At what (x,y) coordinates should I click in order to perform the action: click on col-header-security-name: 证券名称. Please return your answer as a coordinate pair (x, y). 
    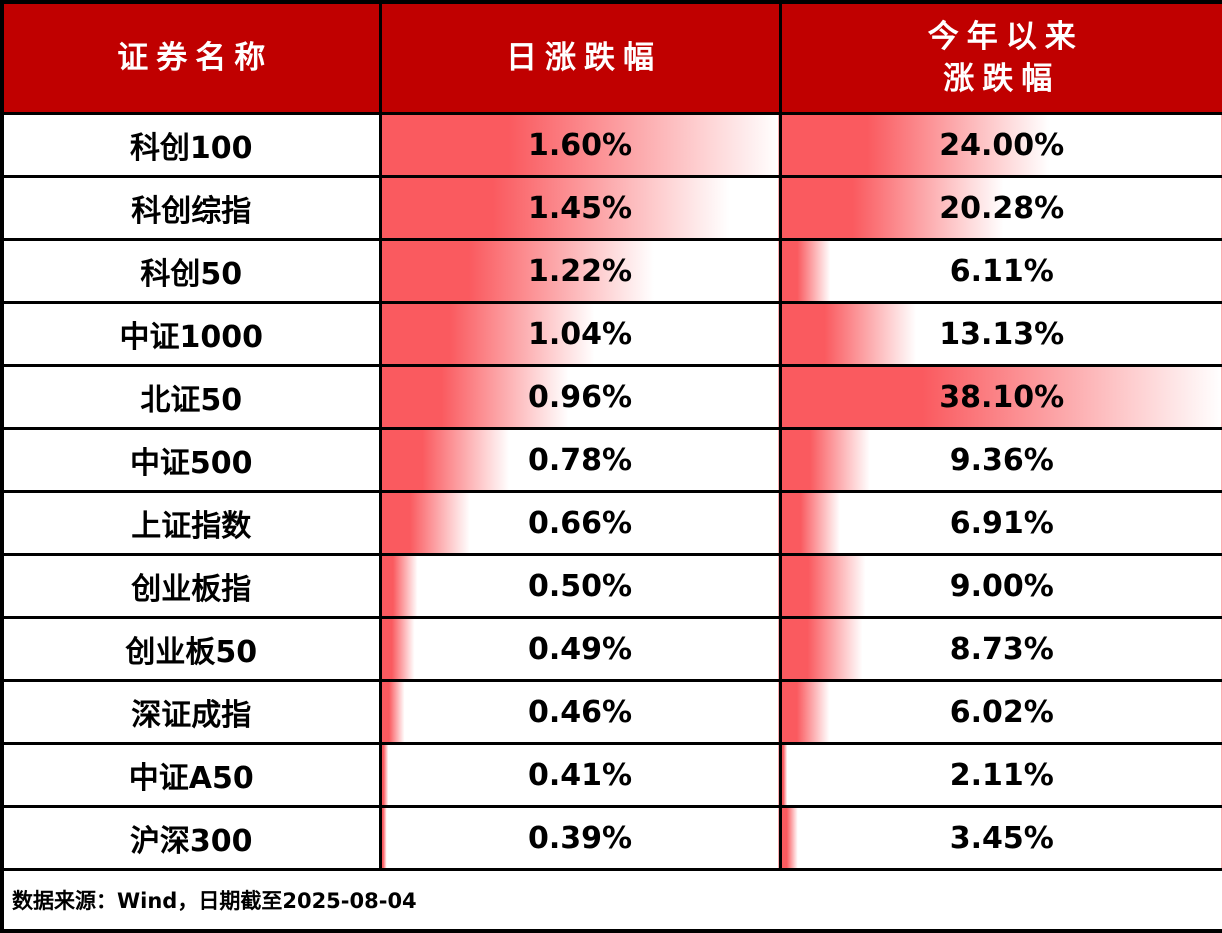
    Looking at the image, I should click on (191, 57).